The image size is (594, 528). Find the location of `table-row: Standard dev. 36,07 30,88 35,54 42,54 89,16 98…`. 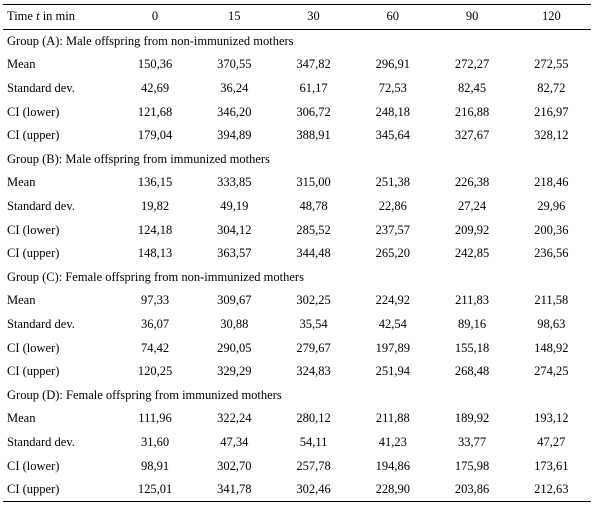

table-row: Standard dev. 36,07 30,88 35,54 42,54 89,16 98… is located at coordinates (297, 325).